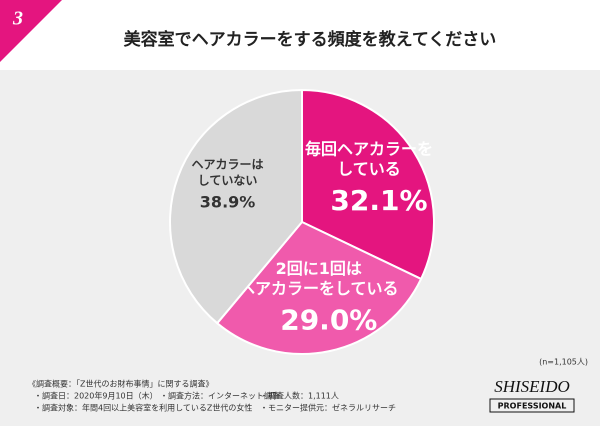 The height and width of the screenshot is (426, 600). I want to click on footer-item: ・調査人数：1,111人, so click(299, 396).